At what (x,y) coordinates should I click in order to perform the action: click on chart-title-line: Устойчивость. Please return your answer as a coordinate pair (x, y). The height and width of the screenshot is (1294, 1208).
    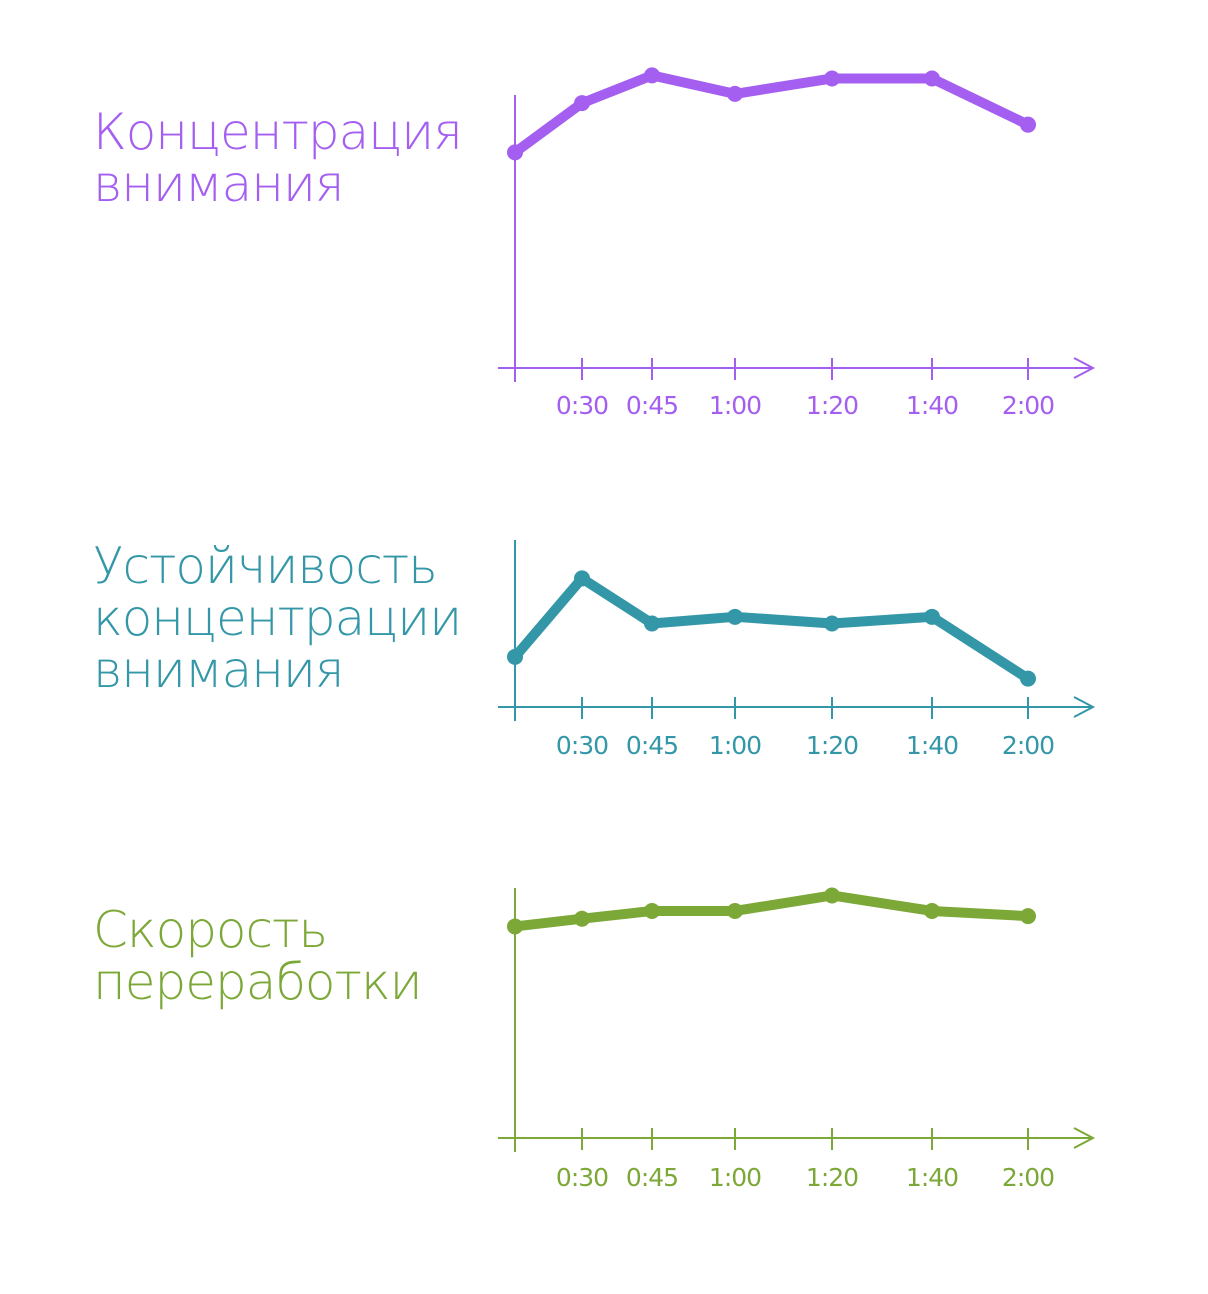
    Looking at the image, I should click on (265, 566).